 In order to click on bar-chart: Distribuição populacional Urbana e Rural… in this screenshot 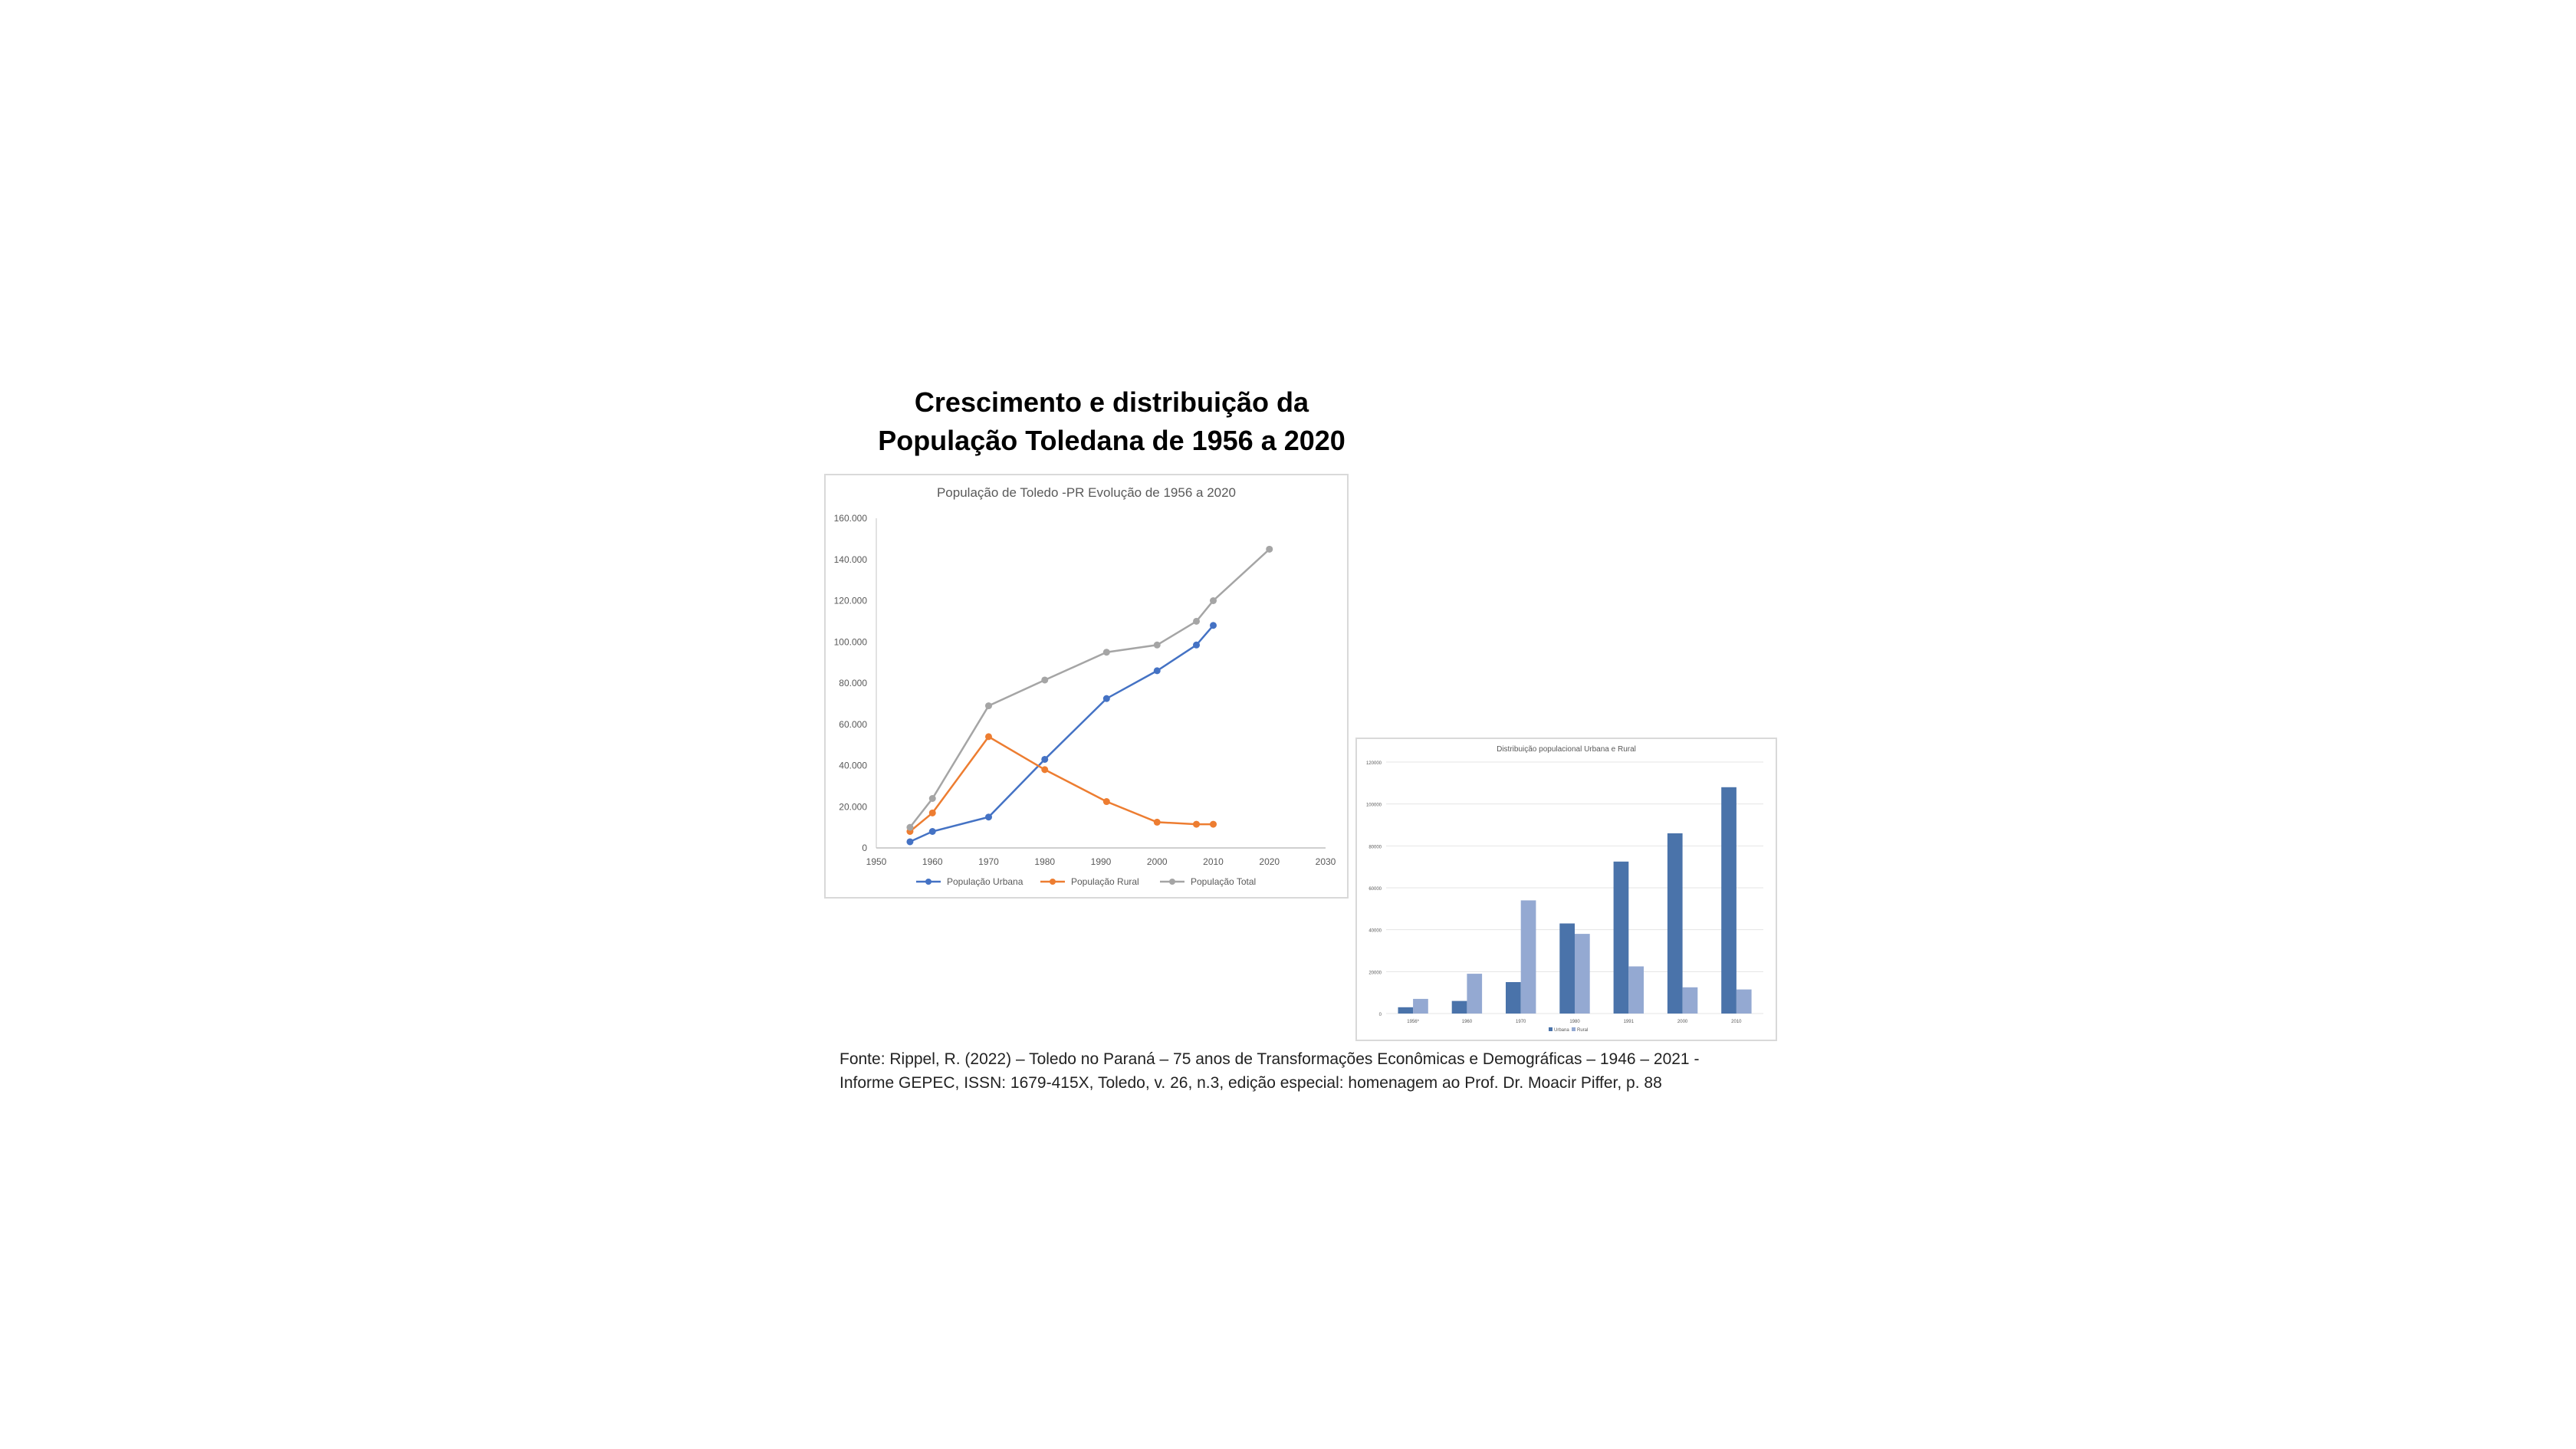, I will do `click(1565, 889)`.